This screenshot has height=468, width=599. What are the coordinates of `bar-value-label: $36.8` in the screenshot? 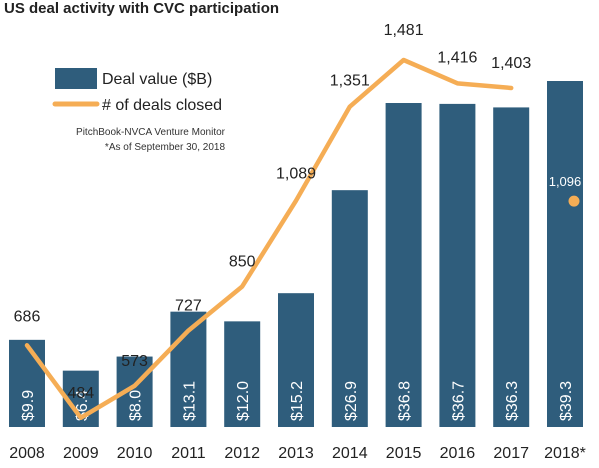 It's located at (405, 401).